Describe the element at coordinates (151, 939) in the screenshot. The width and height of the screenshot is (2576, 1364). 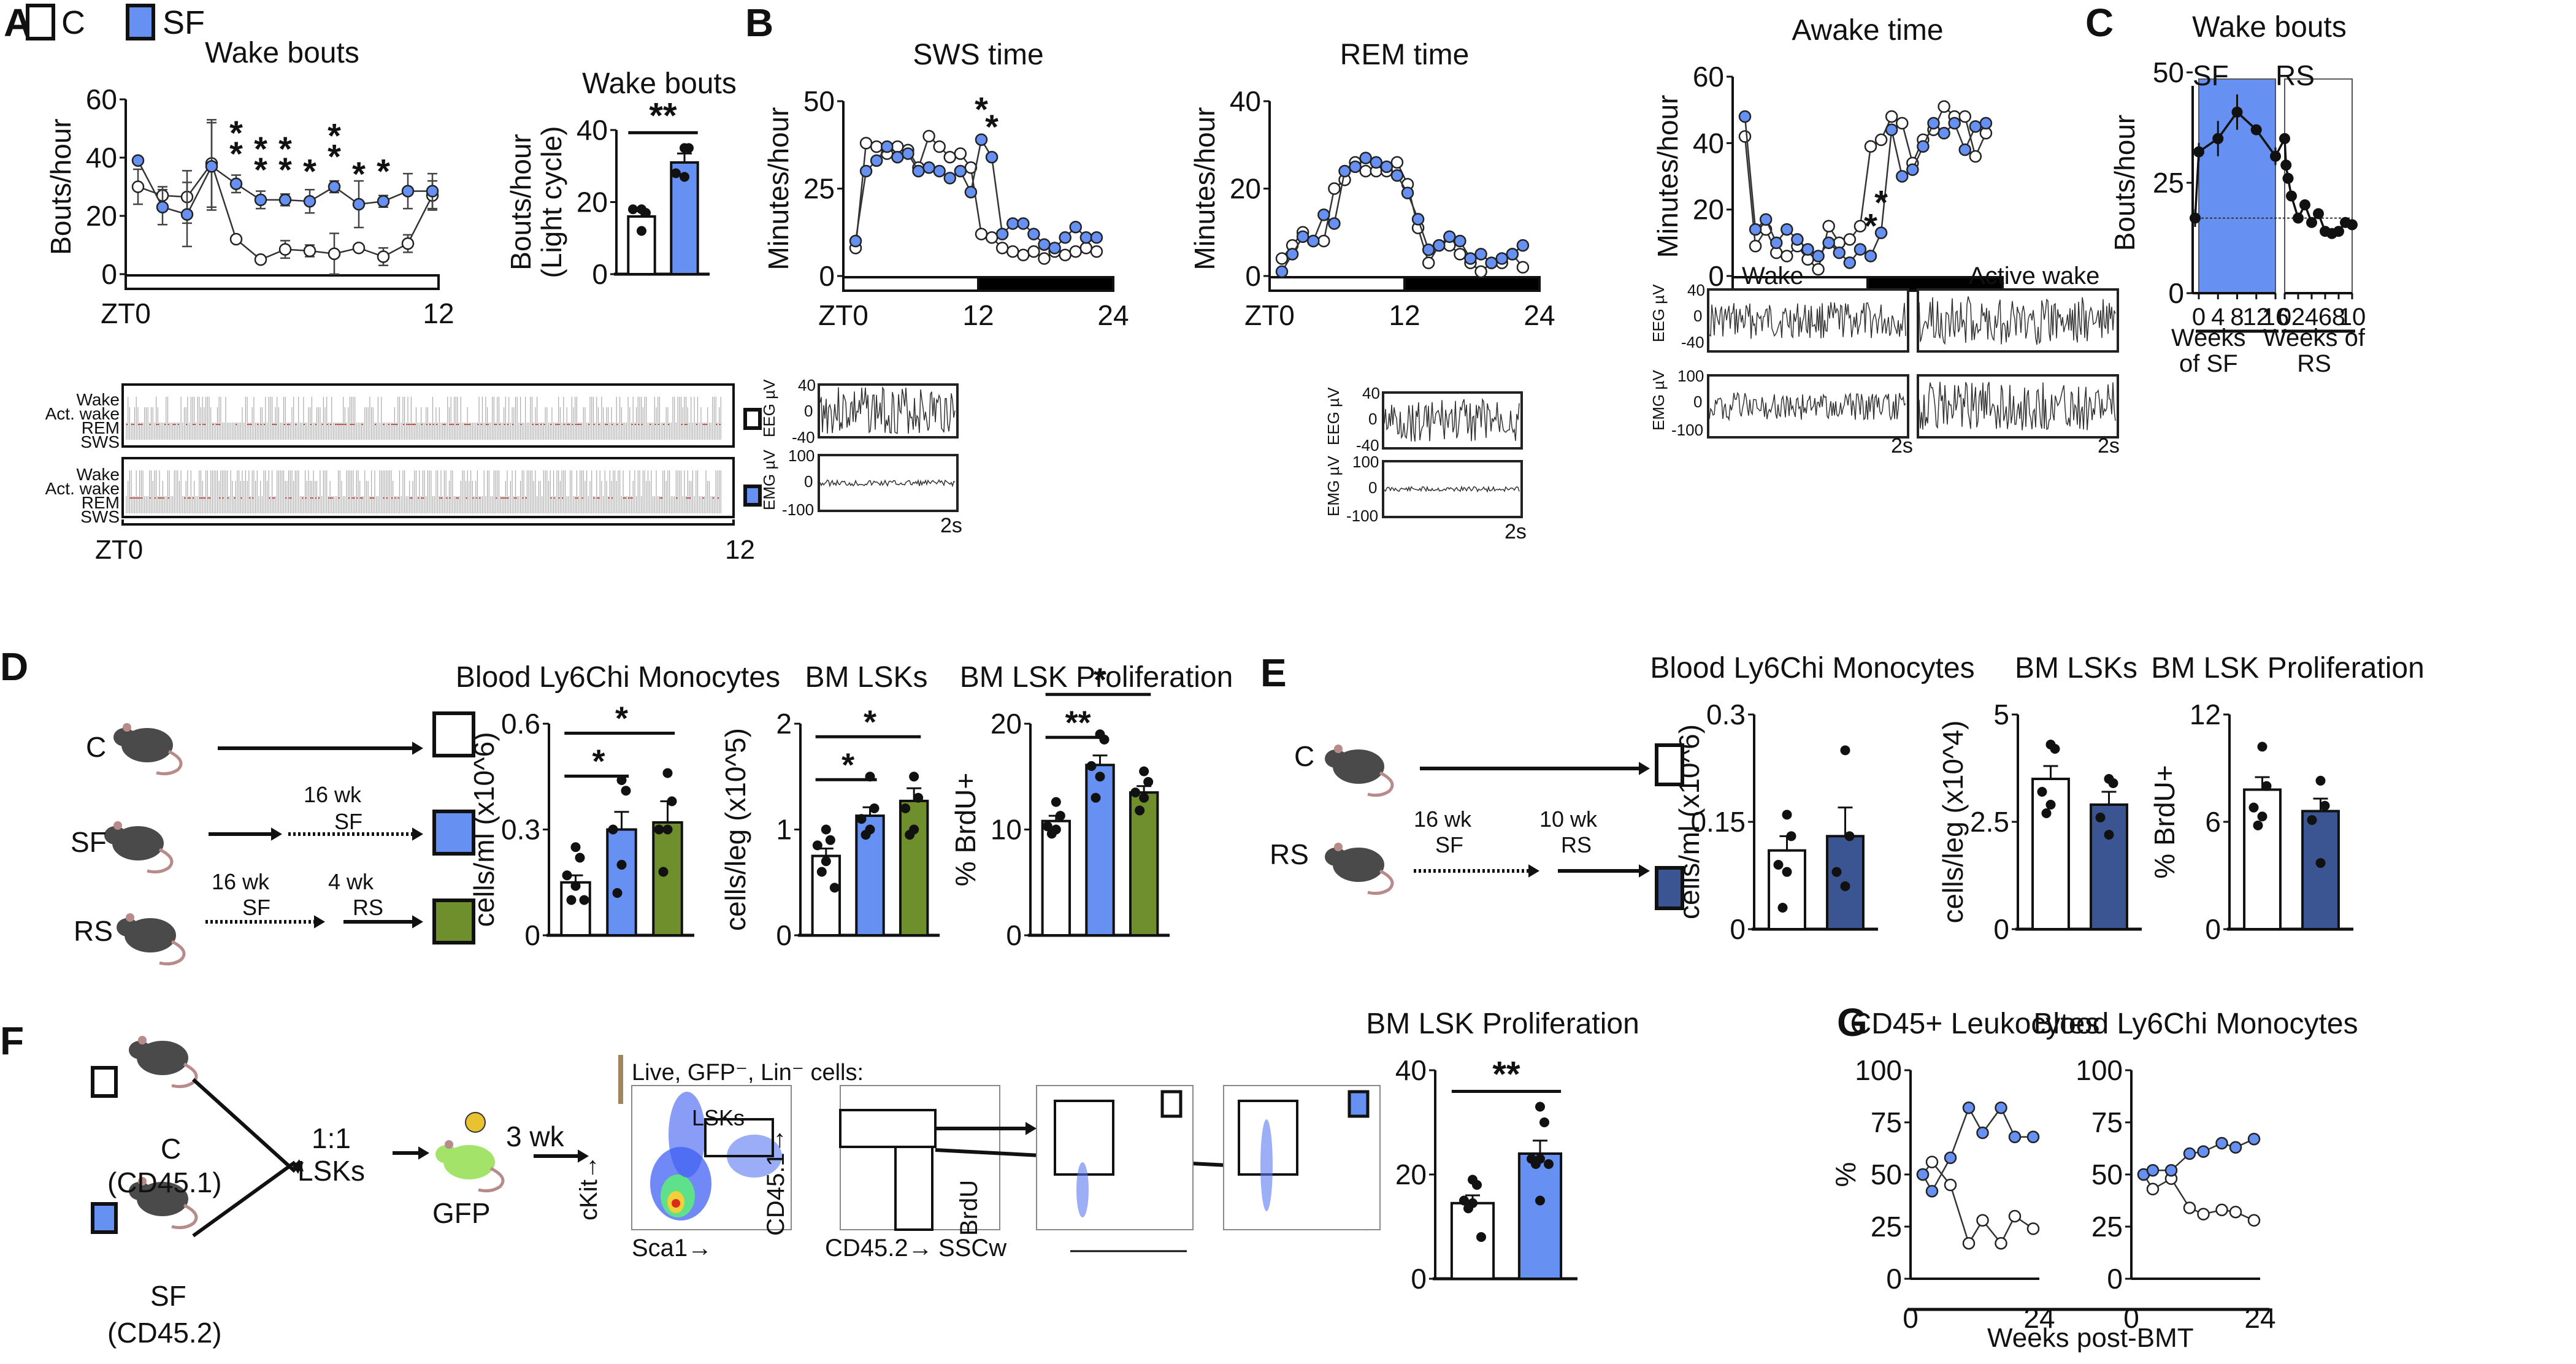
I see `mouse-icon` at that location.